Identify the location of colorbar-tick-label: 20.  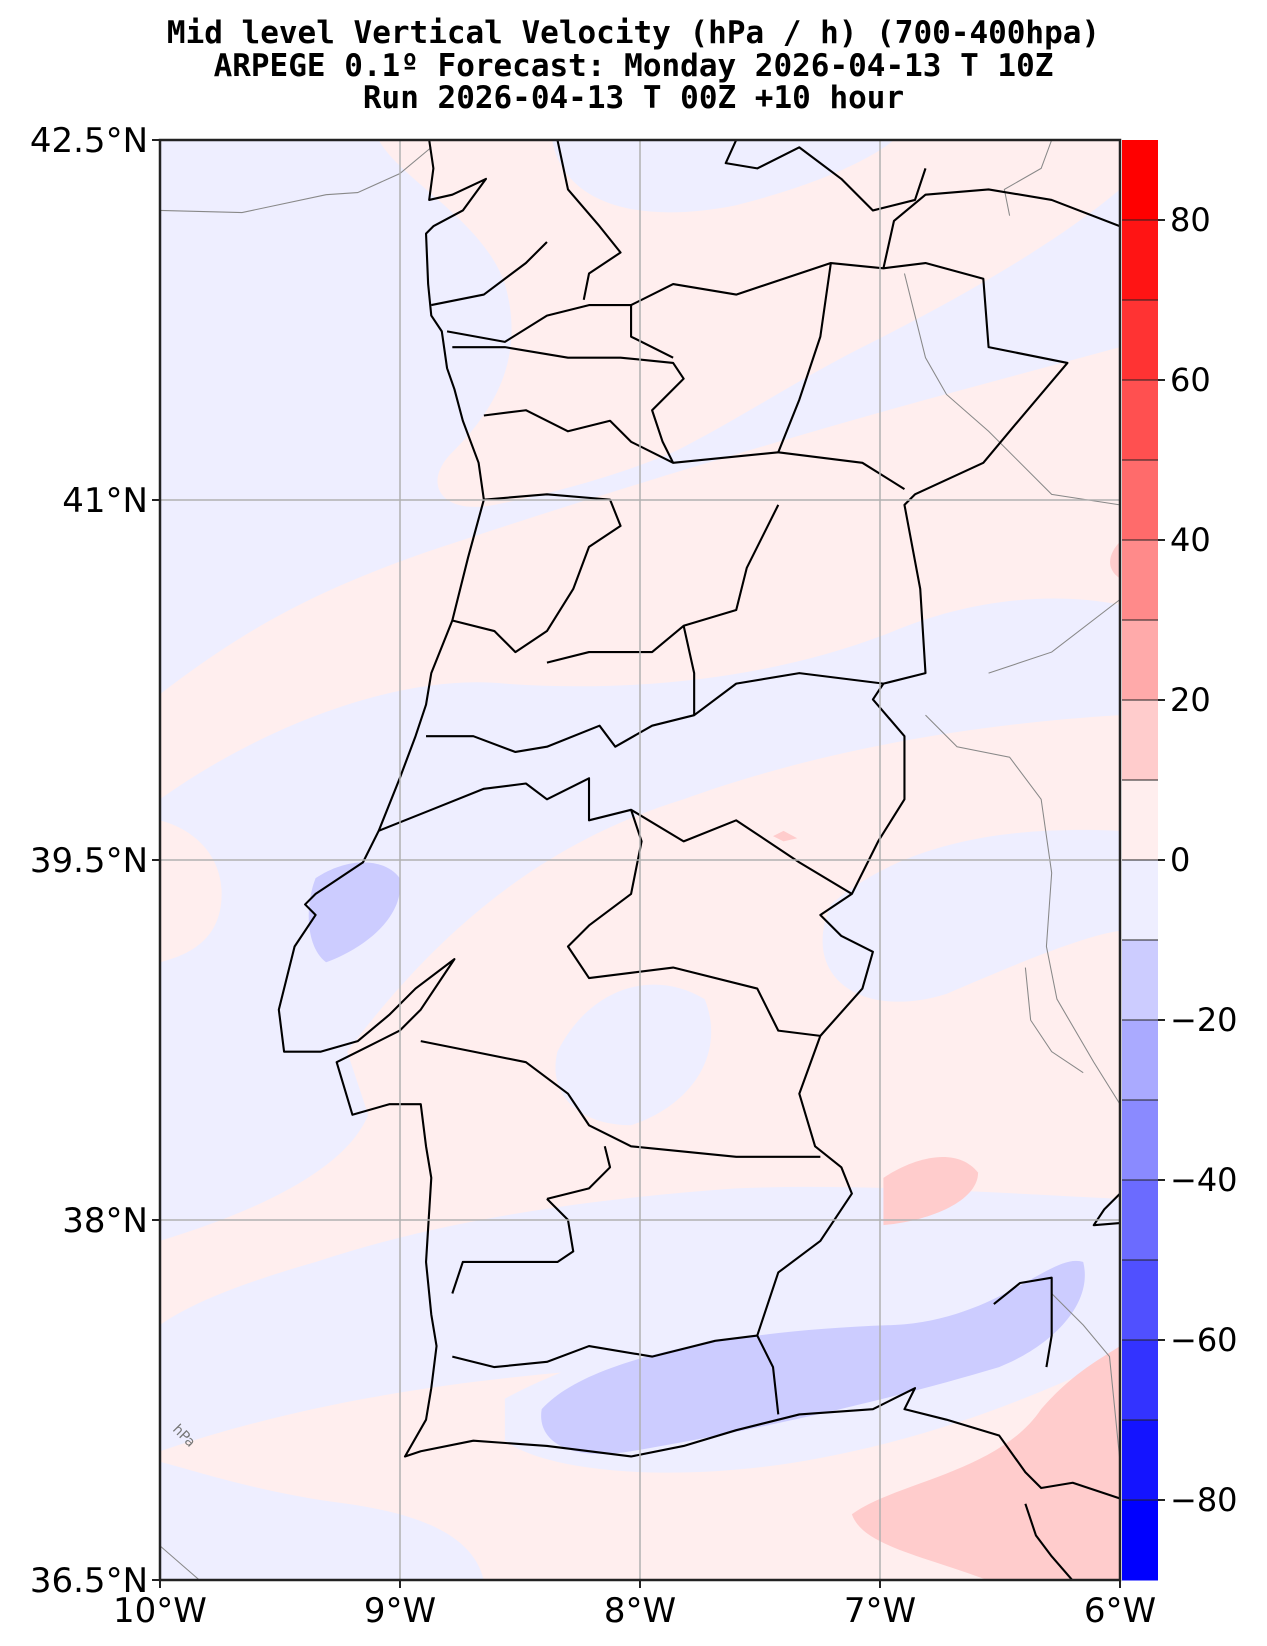
(1190, 700).